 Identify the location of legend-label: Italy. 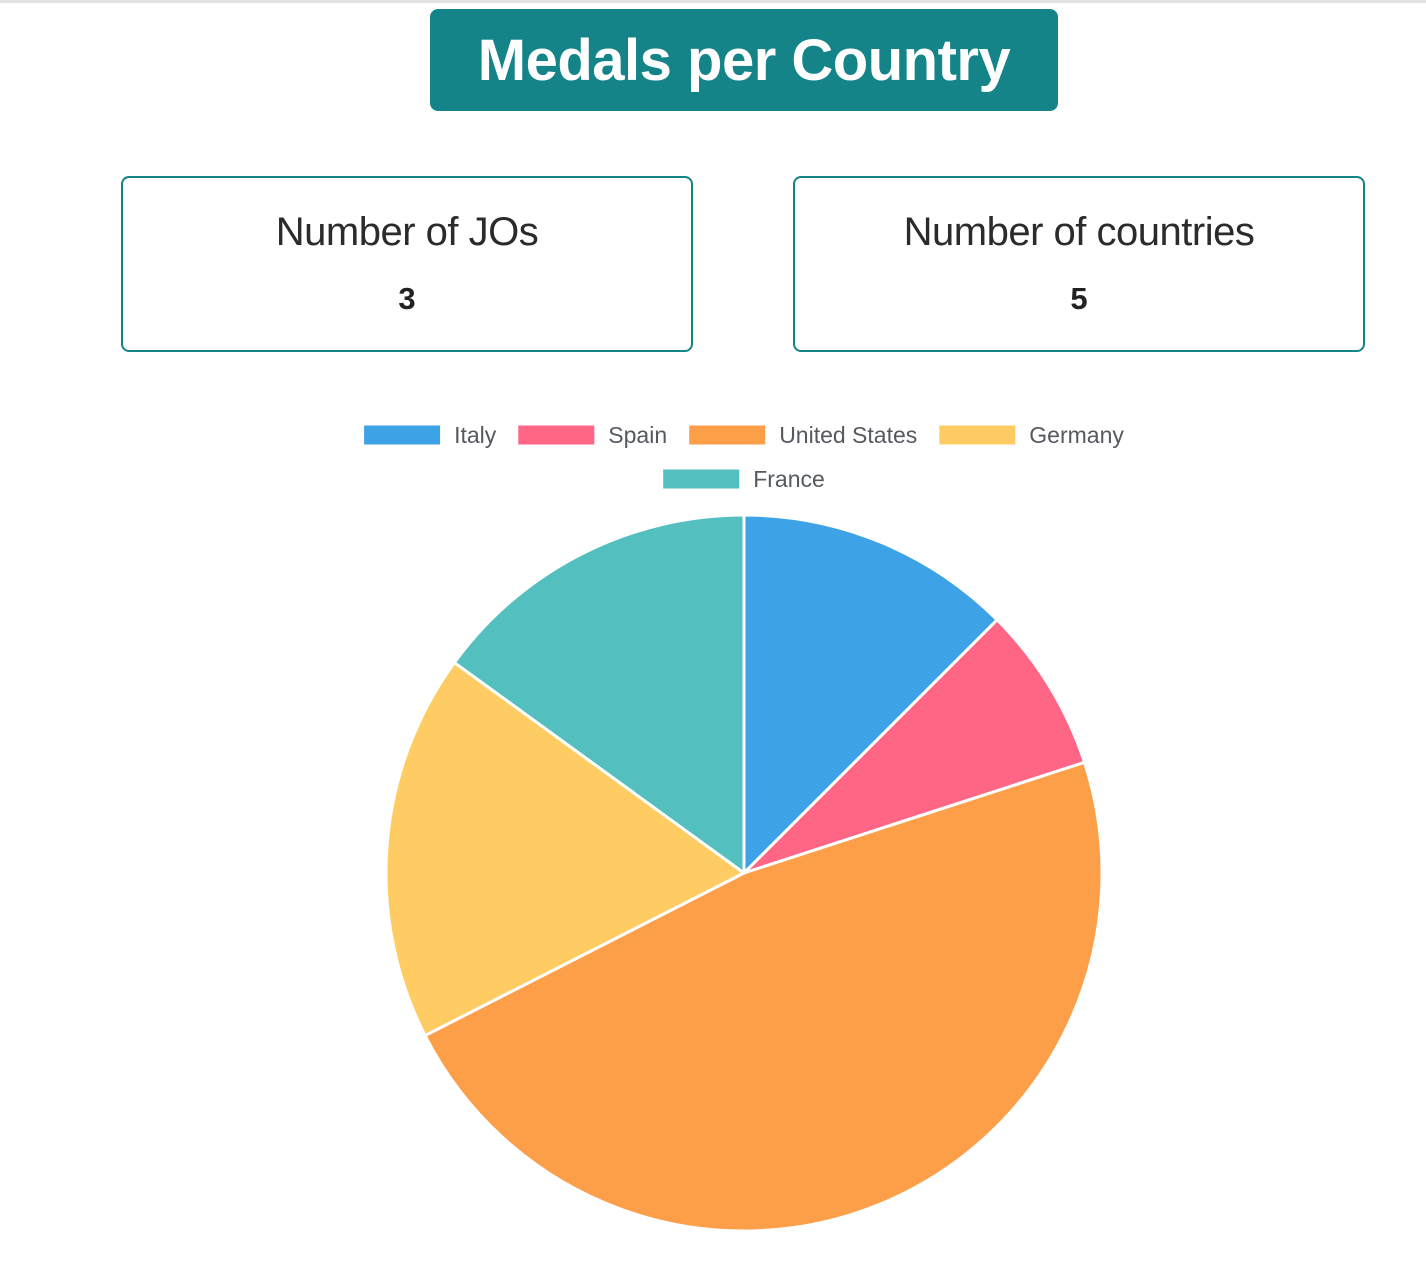
(475, 435).